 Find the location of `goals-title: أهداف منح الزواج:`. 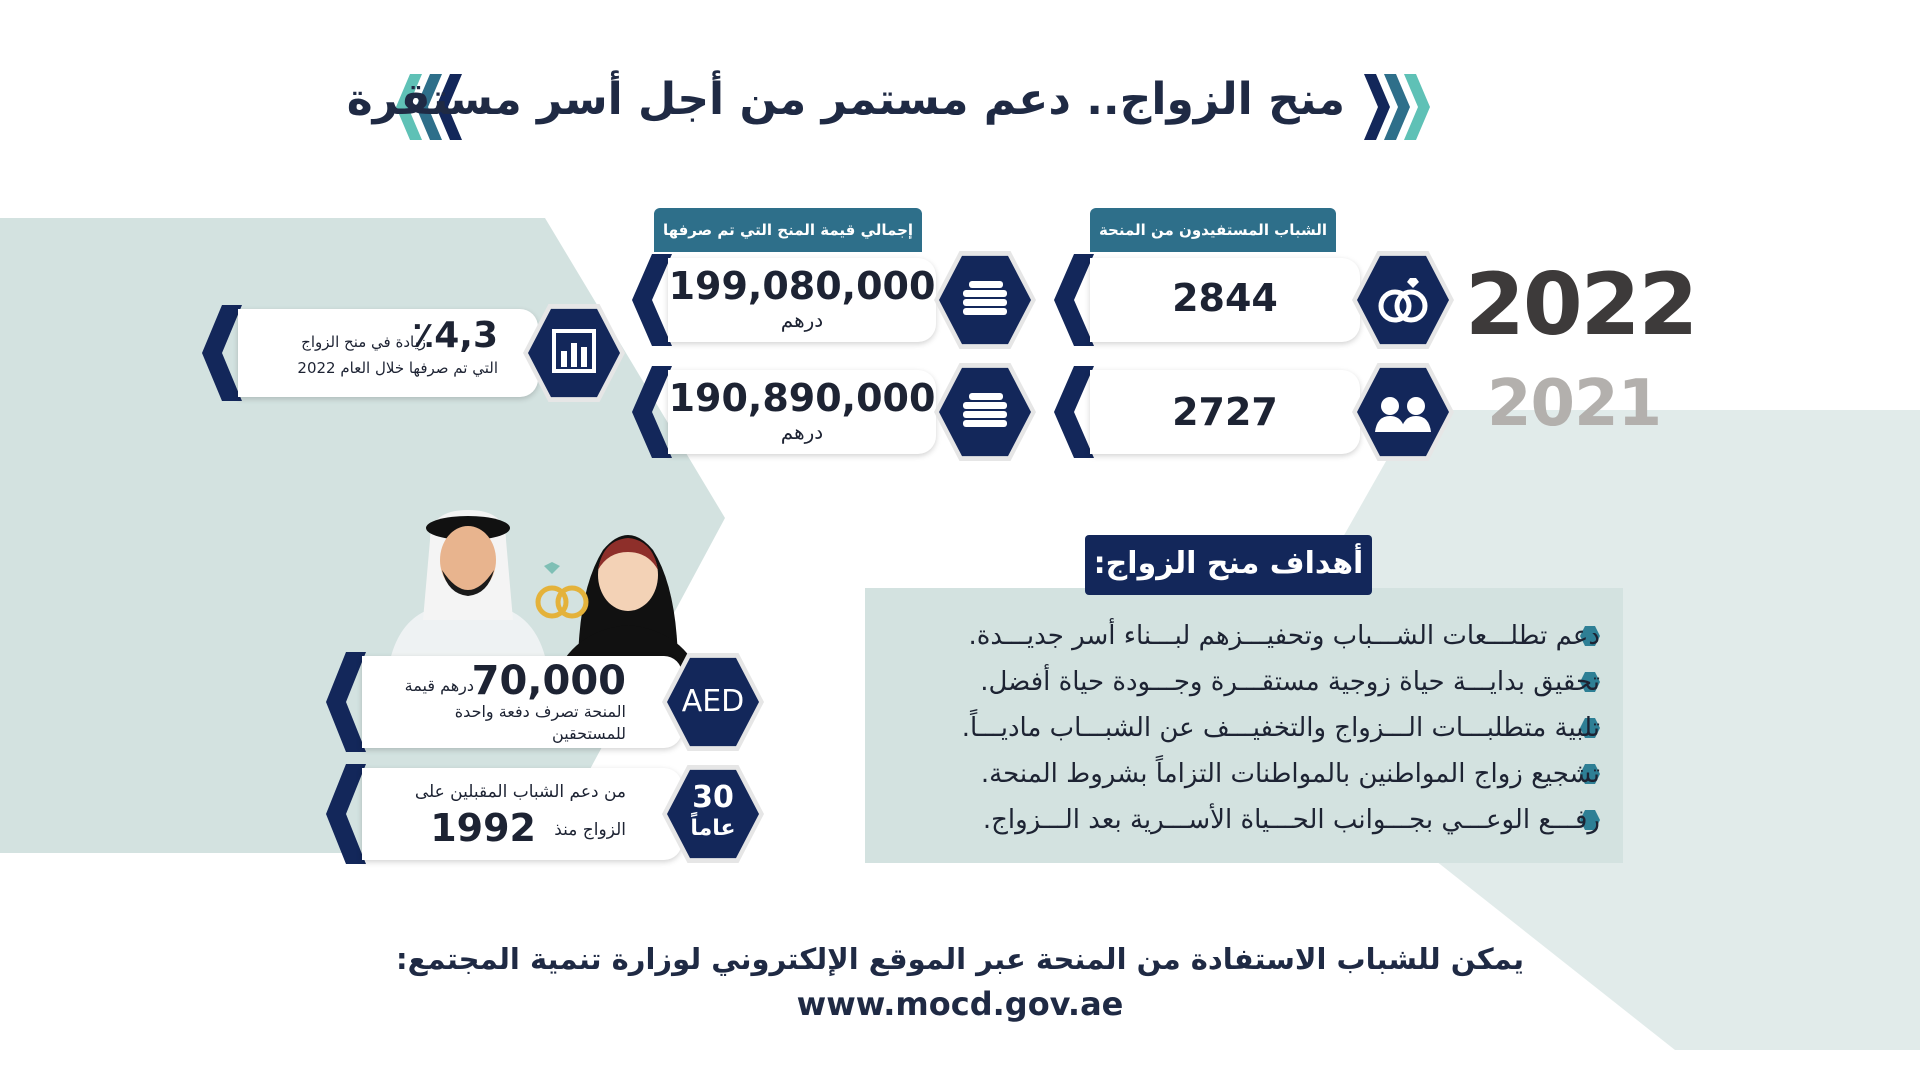

goals-title: أهداف منح الزواج: is located at coordinates (1228, 565).